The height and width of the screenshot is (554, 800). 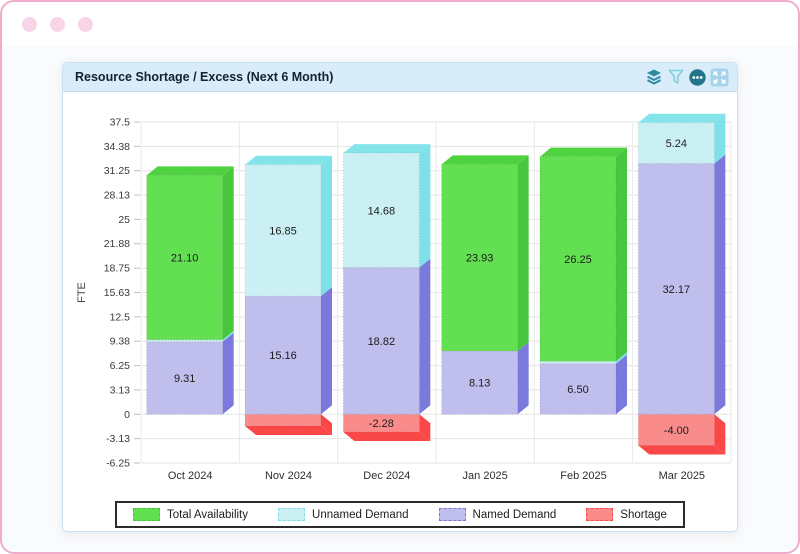 What do you see at coordinates (120, 317) in the screenshot?
I see `y-tick-label: 12.5` at bounding box center [120, 317].